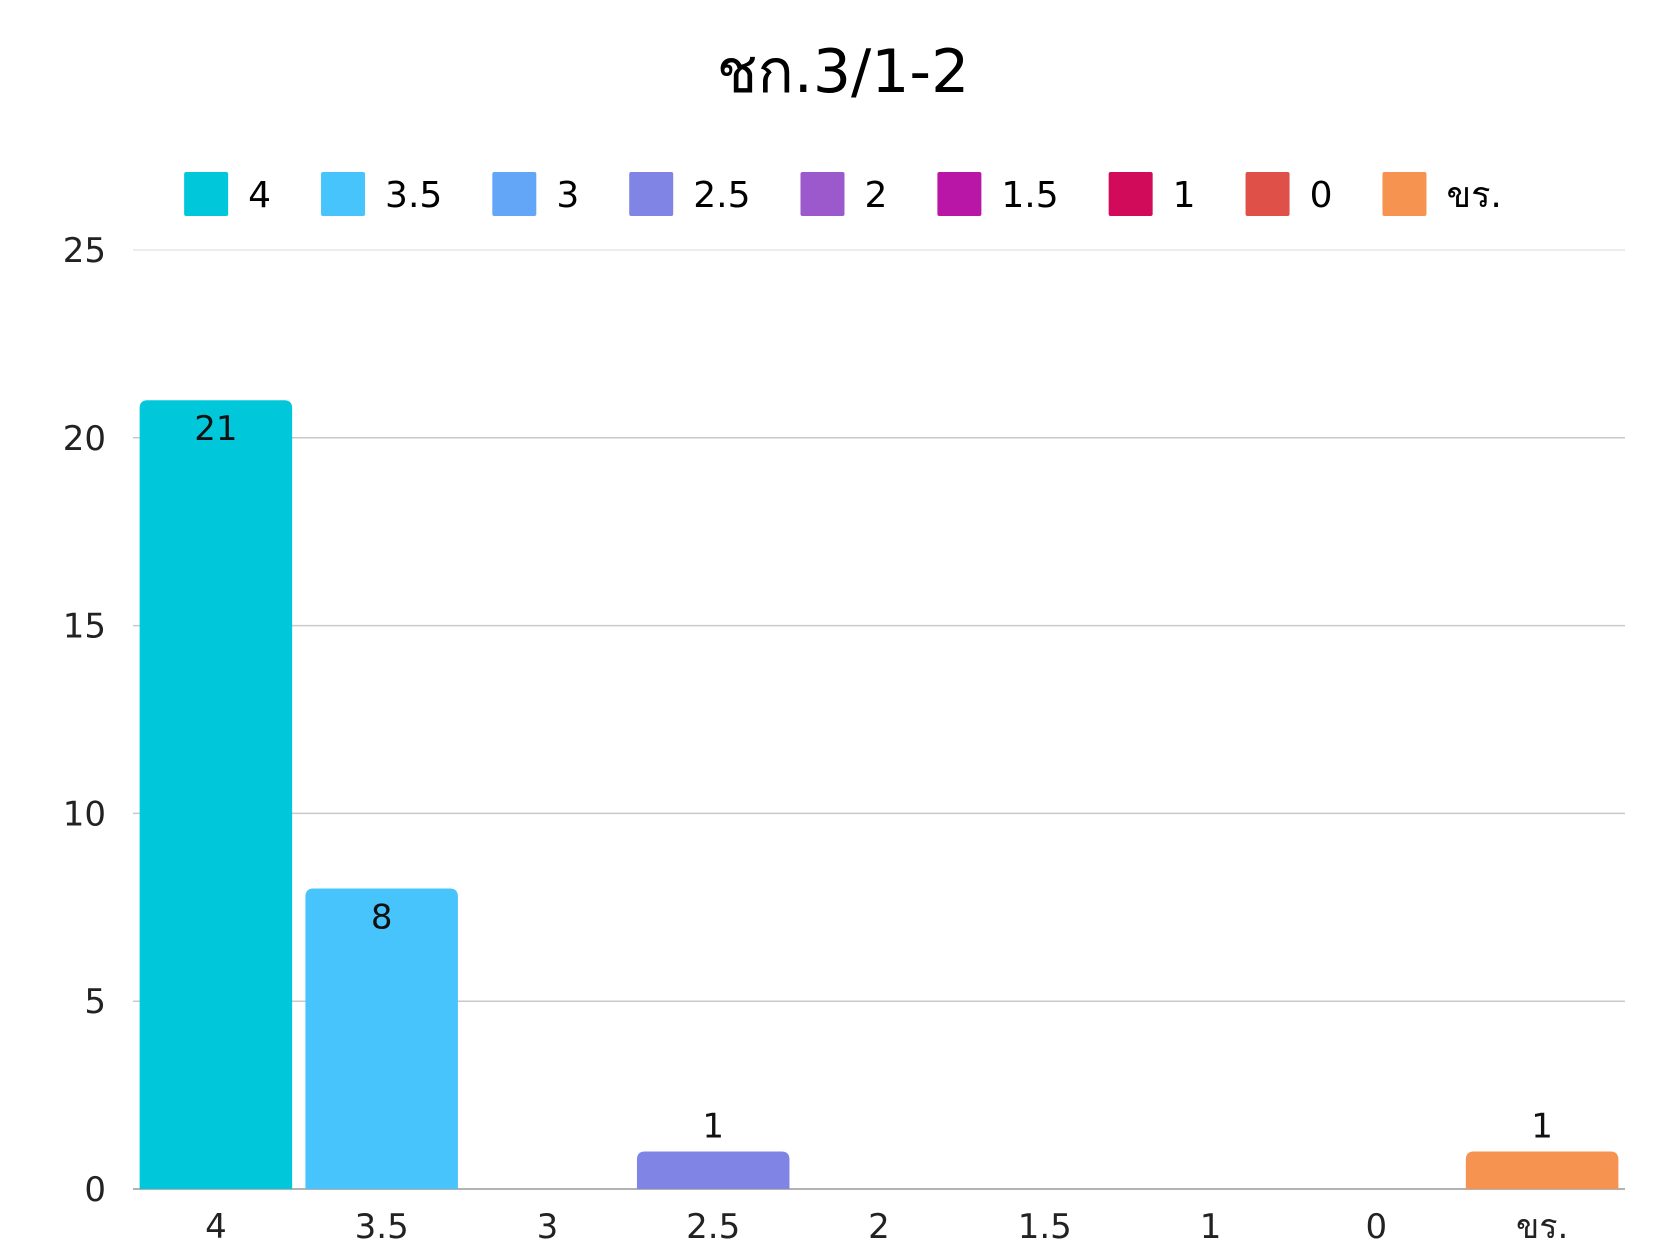 This screenshot has height=1248, width=1664. Describe the element at coordinates (84, 251) in the screenshot. I see `y-tick-label: 25` at that location.